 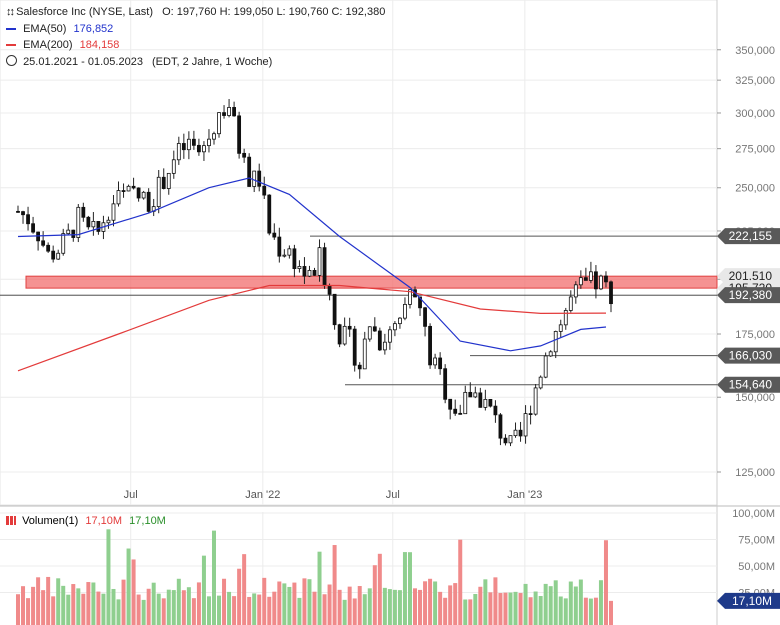 What do you see at coordinates (11, 29) in the screenshot?
I see `ema50-swatch` at bounding box center [11, 29].